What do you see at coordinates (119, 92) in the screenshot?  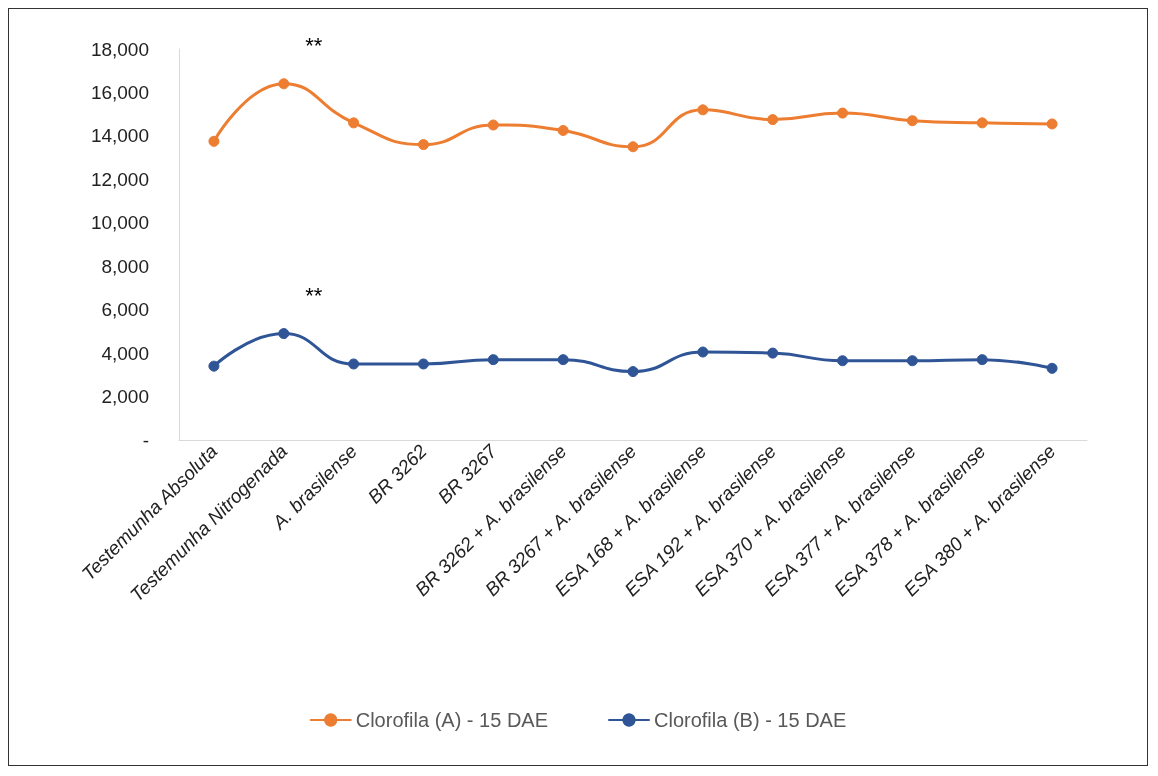 I see `y-tick-label: 16,000` at bounding box center [119, 92].